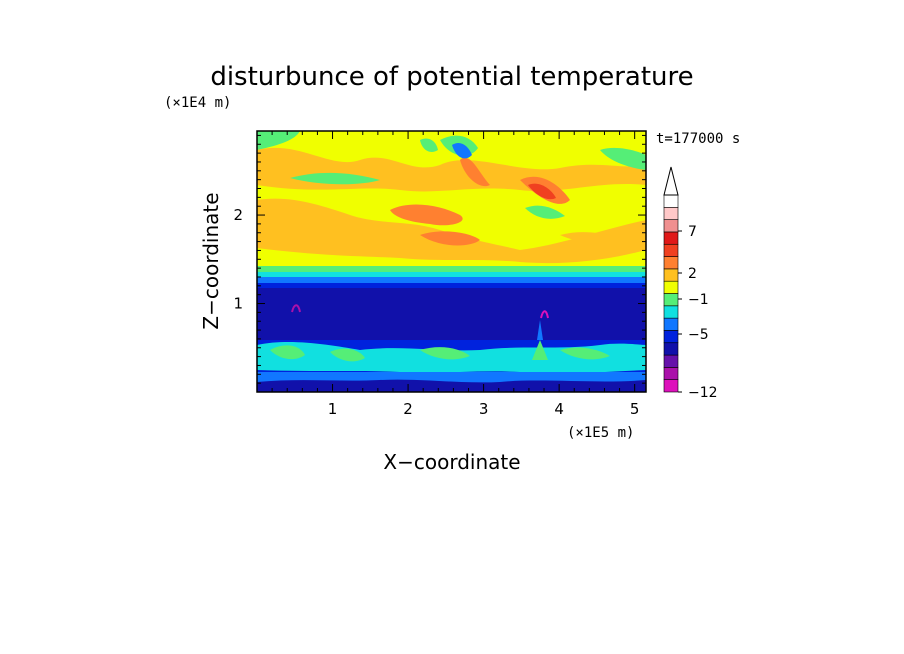 This screenshot has width=904, height=654. Describe the element at coordinates (671, 181) in the screenshot. I see `colorbar-extend-arrow` at that location.